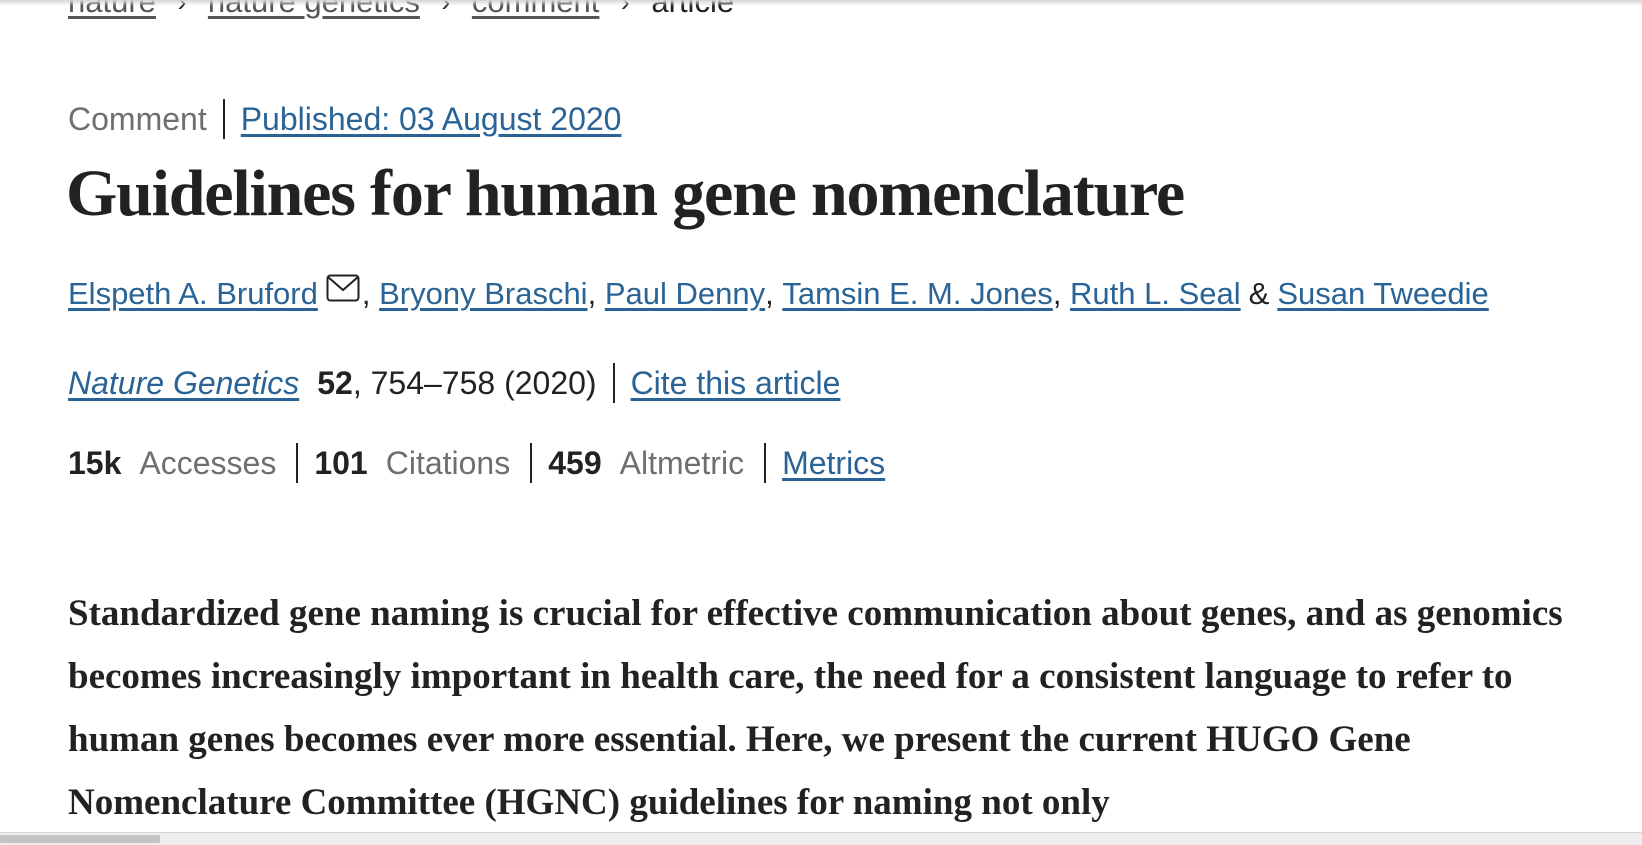  What do you see at coordinates (575, 462) in the screenshot?
I see `altmetric-score: 459` at bounding box center [575, 462].